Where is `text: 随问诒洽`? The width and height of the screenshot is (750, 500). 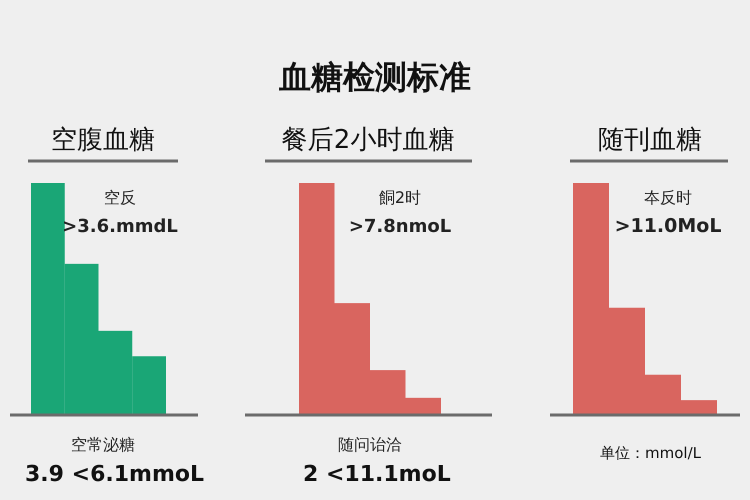
text: 随问诒洽 is located at coordinates (370, 444).